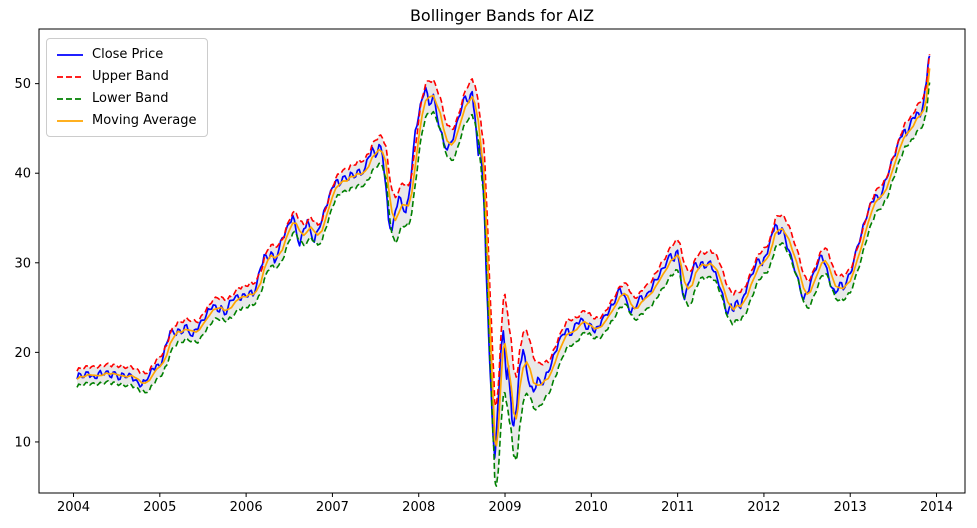  What do you see at coordinates (502, 15) in the screenshot?
I see `chart-title: Bollinger Bands for AIZ` at bounding box center [502, 15].